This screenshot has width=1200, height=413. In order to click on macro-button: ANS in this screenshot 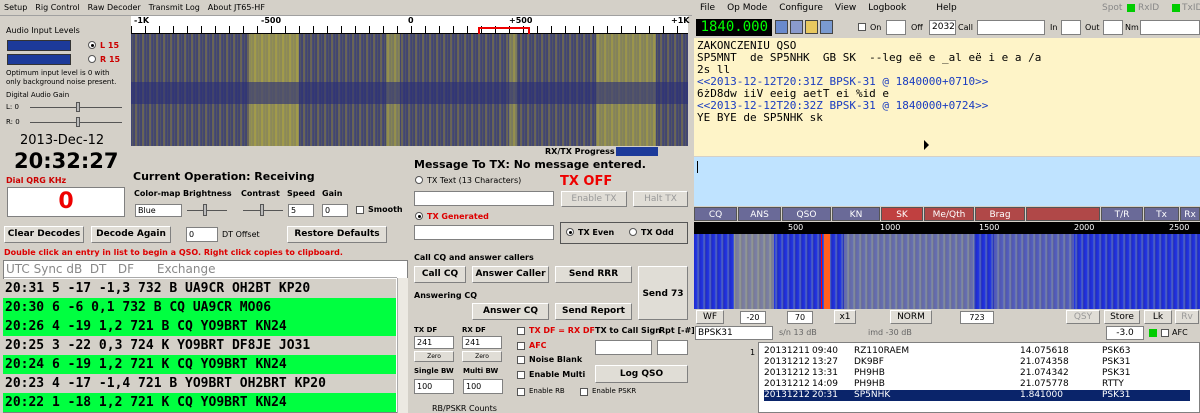, I will do `click(759, 214)`.